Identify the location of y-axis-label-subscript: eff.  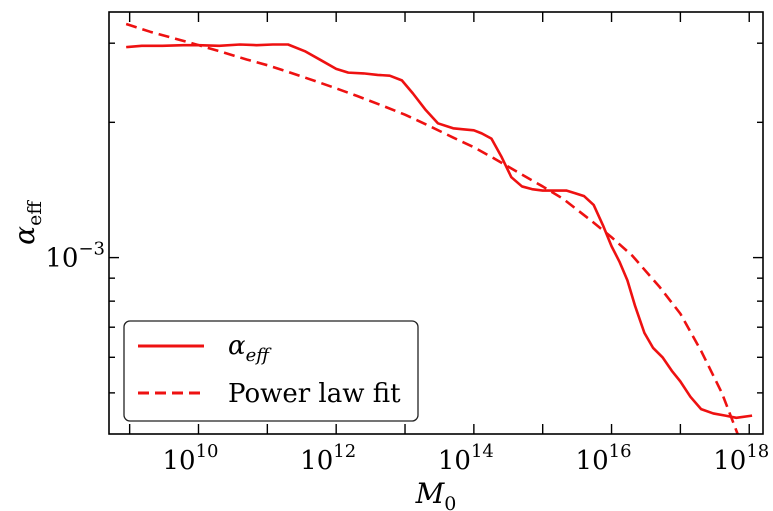
(35, 213).